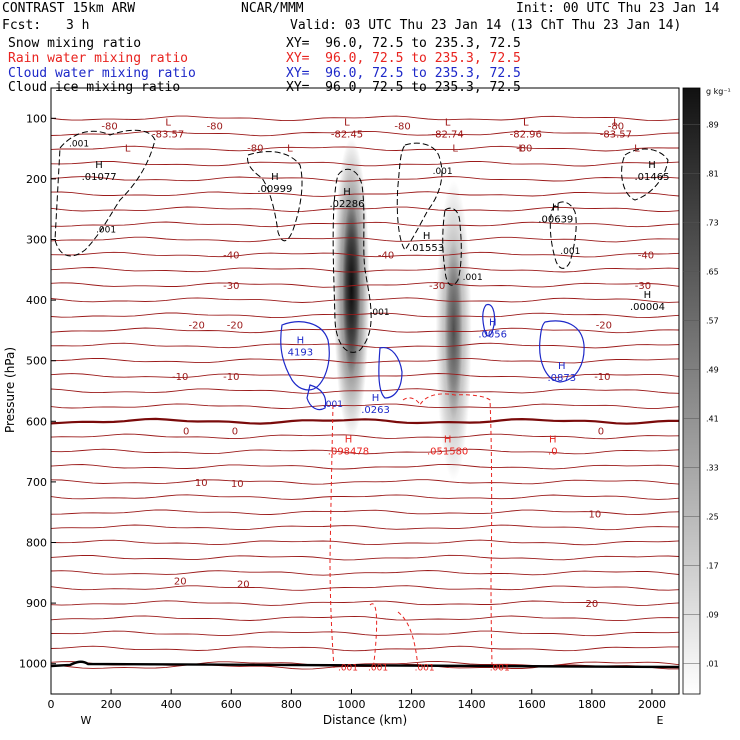 Image resolution: width=740 pixels, height=740 pixels. I want to click on y-tick-label: 600, so click(36, 421).